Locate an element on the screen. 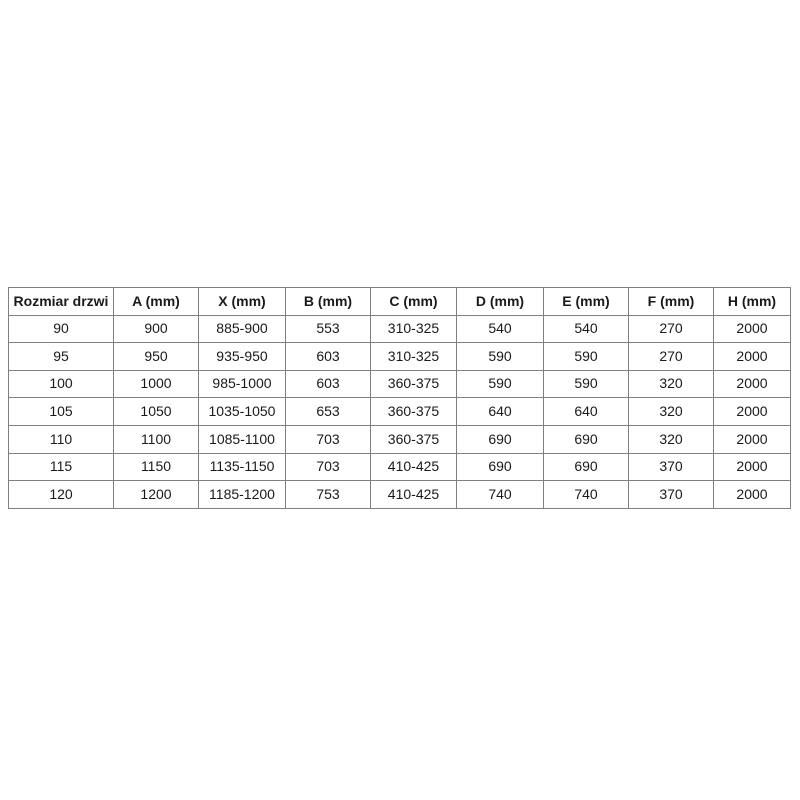 The height and width of the screenshot is (800, 800). table-cell: 753 is located at coordinates (328, 494).